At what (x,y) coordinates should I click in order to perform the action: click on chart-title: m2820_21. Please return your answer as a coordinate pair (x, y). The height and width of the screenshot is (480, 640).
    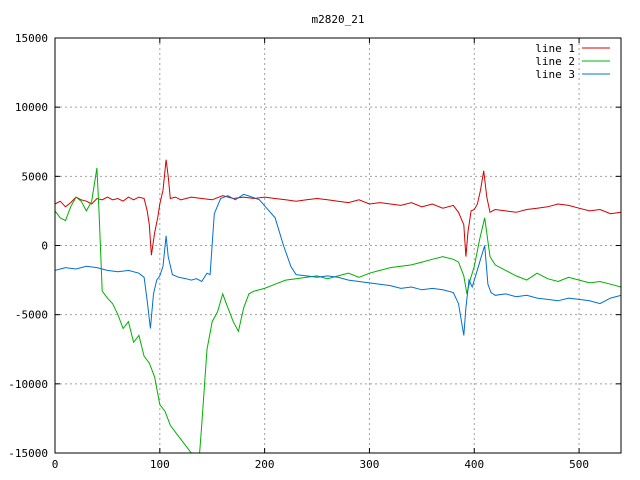
    Looking at the image, I should click on (338, 19).